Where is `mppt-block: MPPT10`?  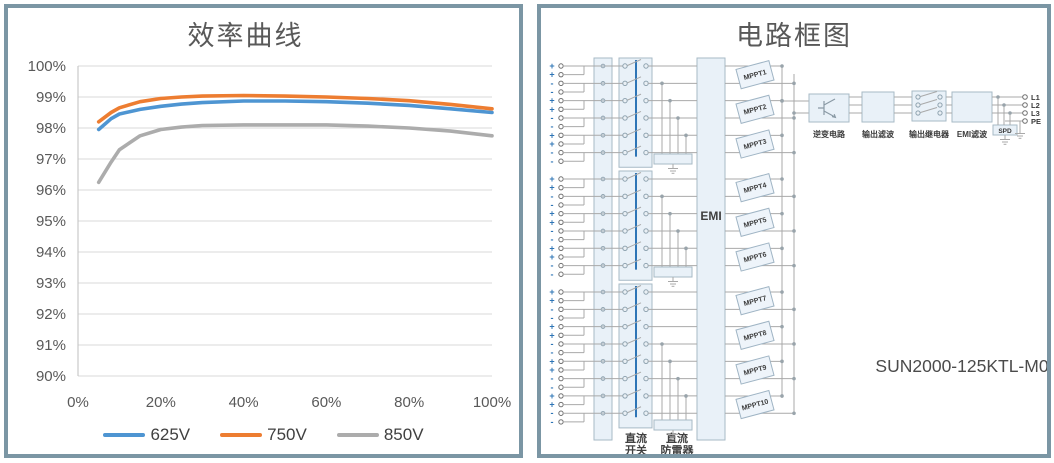 mppt-block: MPPT10 is located at coordinates (755, 404).